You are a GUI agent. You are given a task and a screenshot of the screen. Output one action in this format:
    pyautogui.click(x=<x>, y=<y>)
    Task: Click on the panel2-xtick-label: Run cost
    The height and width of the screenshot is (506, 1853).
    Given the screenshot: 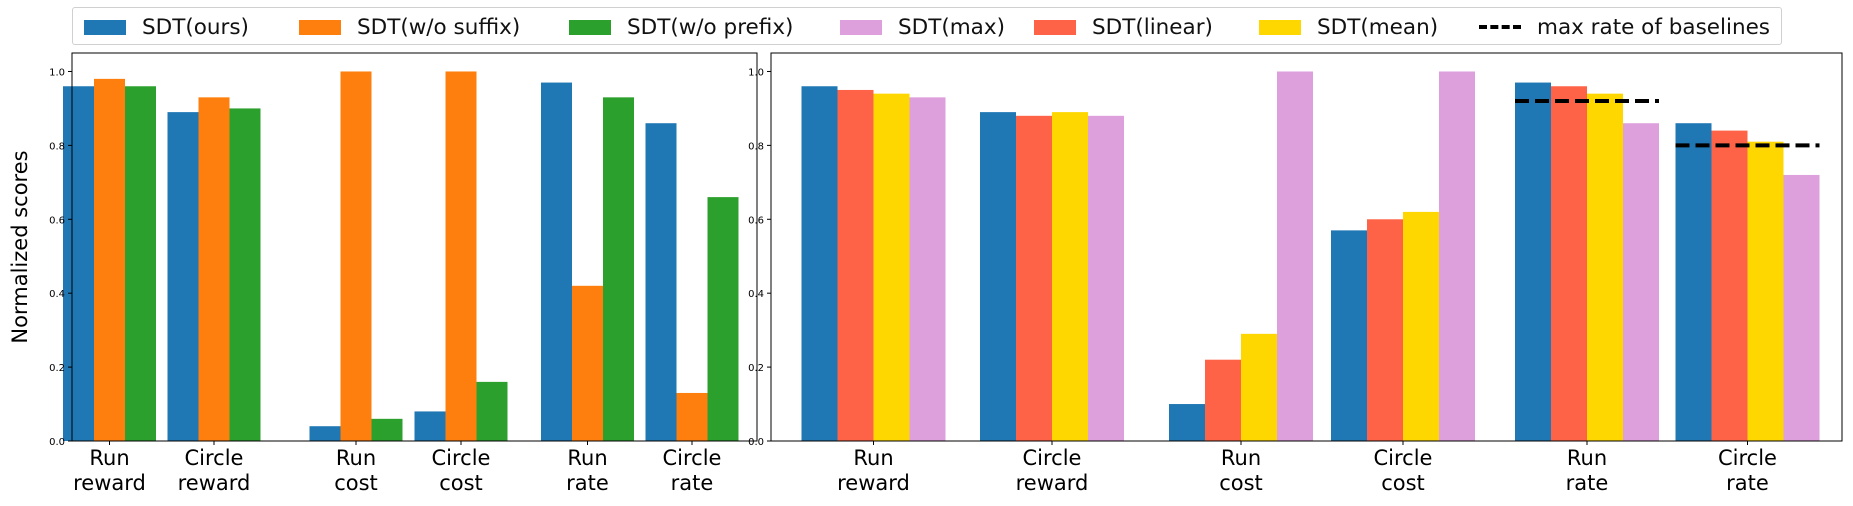 What is the action you would take?
    pyautogui.click(x=1241, y=470)
    